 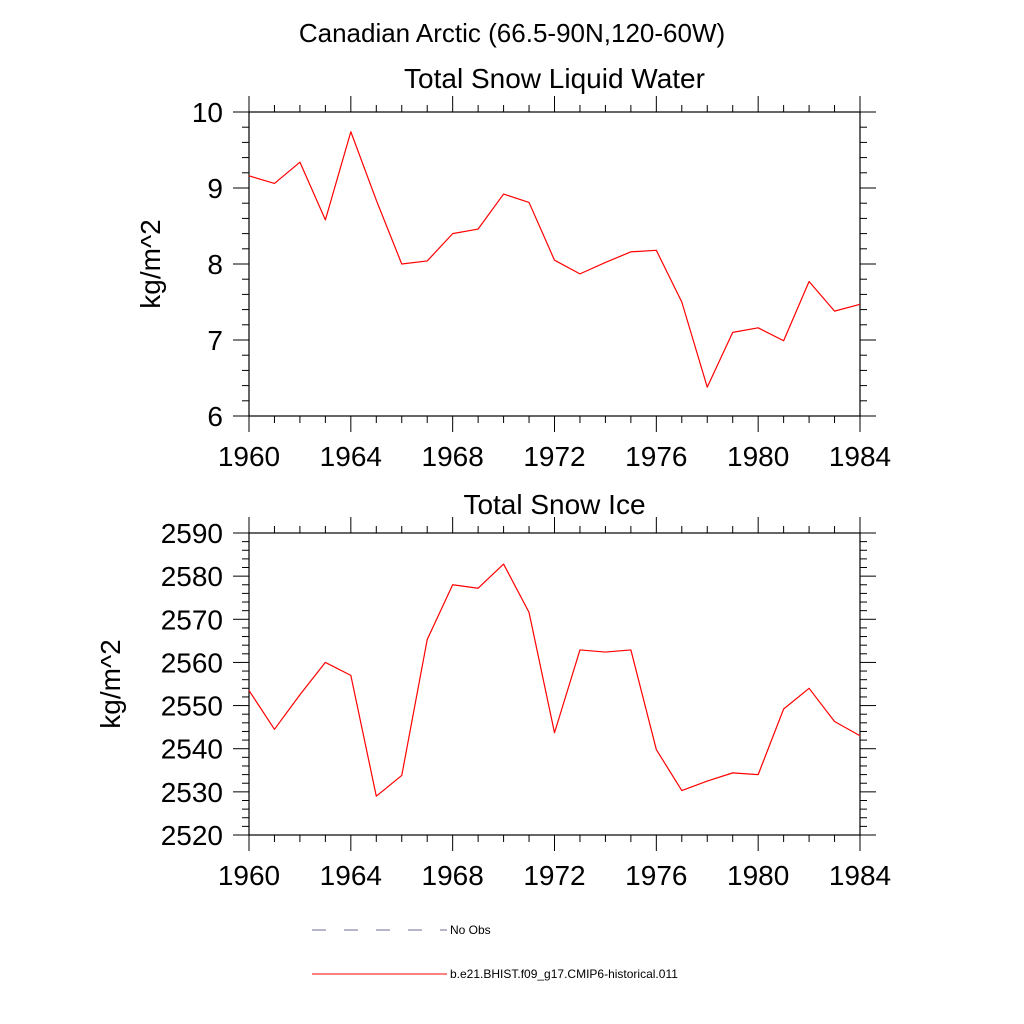 I want to click on chart-title: Total Snow Liquid Water, so click(x=554, y=78).